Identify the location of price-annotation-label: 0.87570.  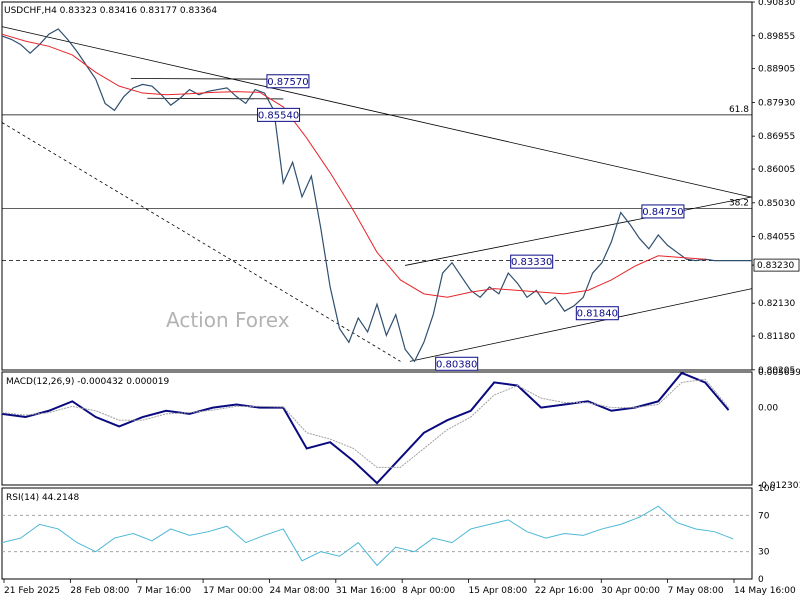
(287, 82).